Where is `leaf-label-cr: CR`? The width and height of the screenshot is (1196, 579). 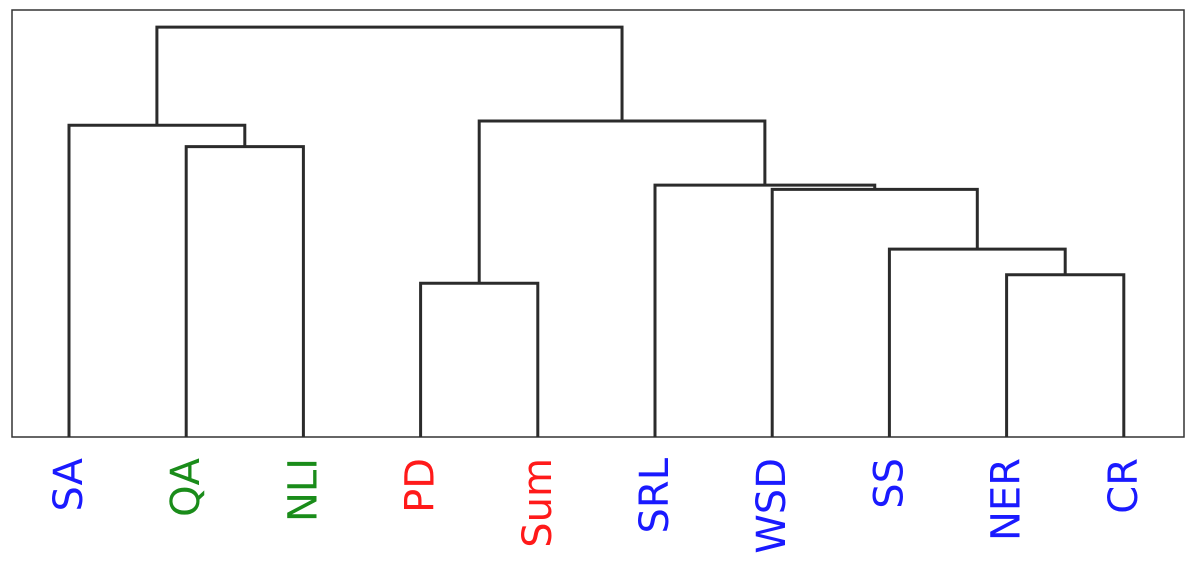
leaf-label-cr: CR is located at coordinates (1124, 486).